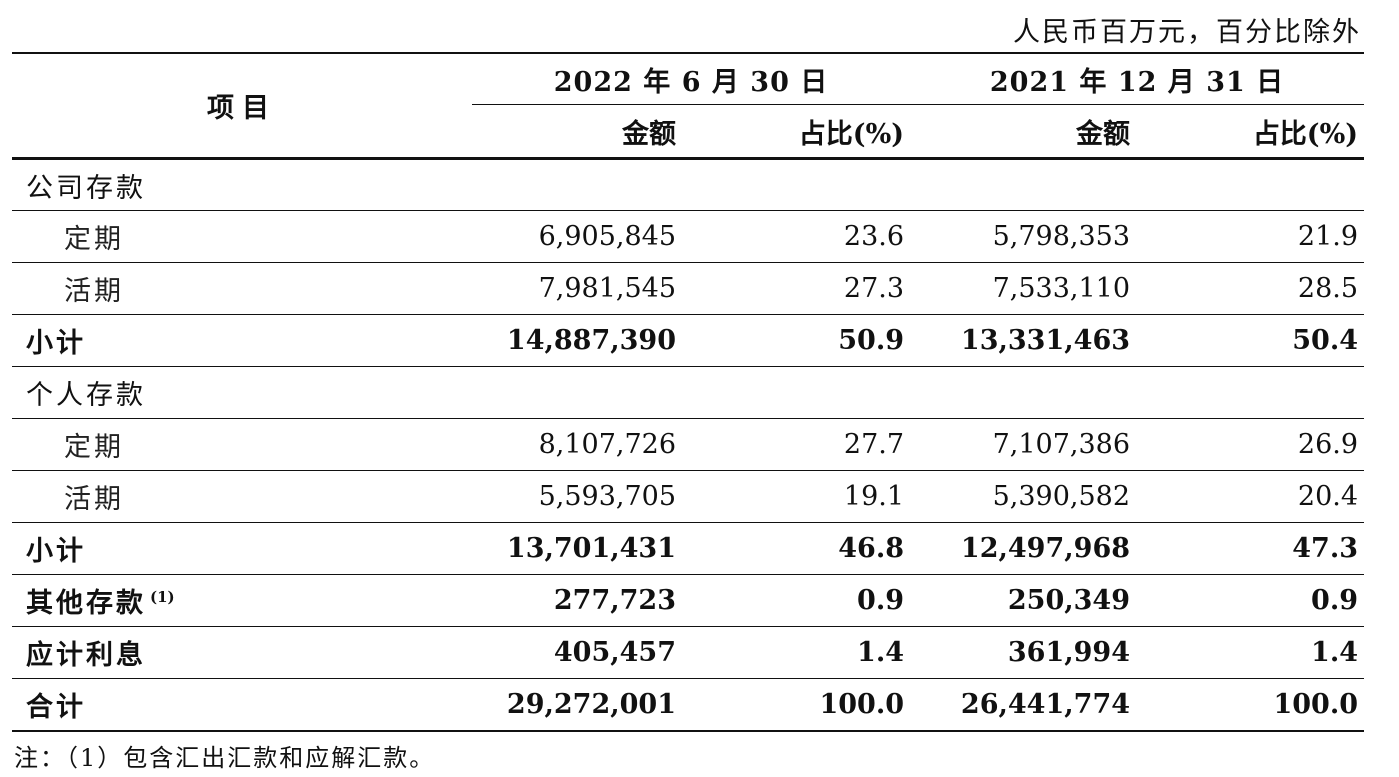  Describe the element at coordinates (1328, 236) in the screenshot. I see `ratio-2021: 21.9` at that location.